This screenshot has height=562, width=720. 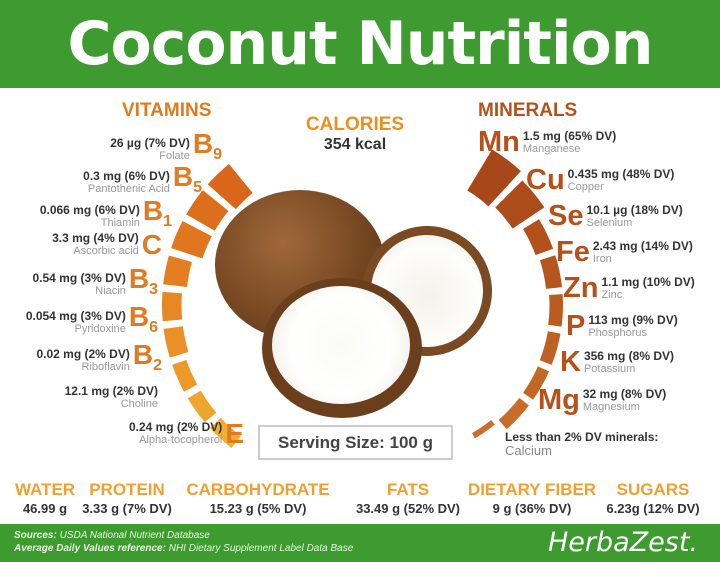 I want to click on mineral-name: Magnesium, so click(x=611, y=406).